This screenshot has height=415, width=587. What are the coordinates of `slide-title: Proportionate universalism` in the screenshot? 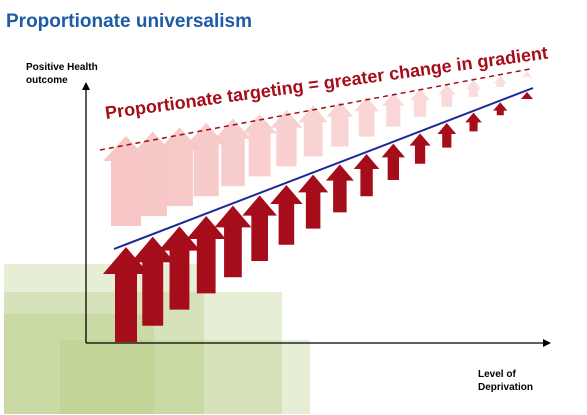 It's located at (129, 21).